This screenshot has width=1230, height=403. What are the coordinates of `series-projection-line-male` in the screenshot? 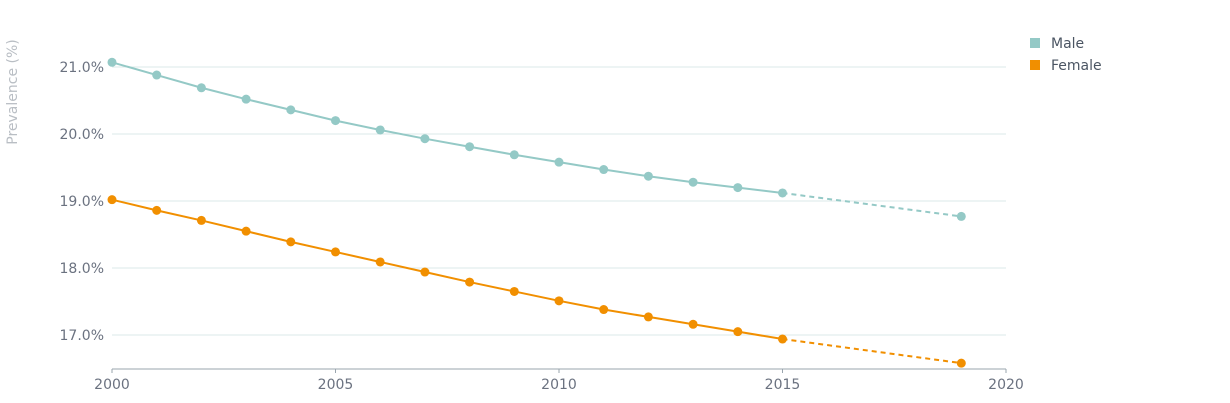 It's located at (872, 204).